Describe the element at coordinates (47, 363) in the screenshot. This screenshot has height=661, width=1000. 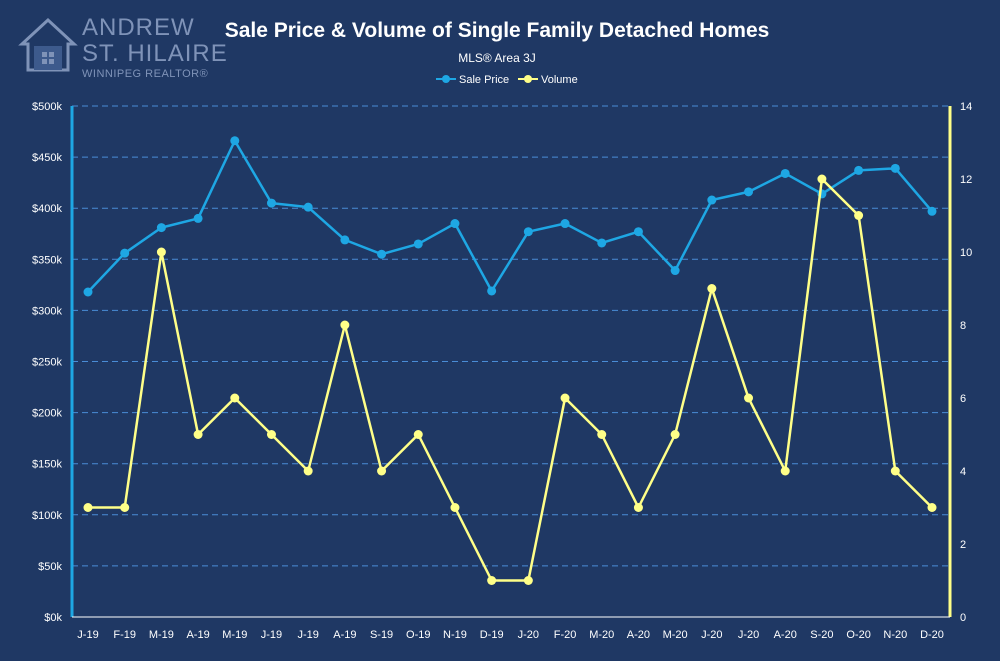
I see `left-axis-tick-label: $250k` at that location.